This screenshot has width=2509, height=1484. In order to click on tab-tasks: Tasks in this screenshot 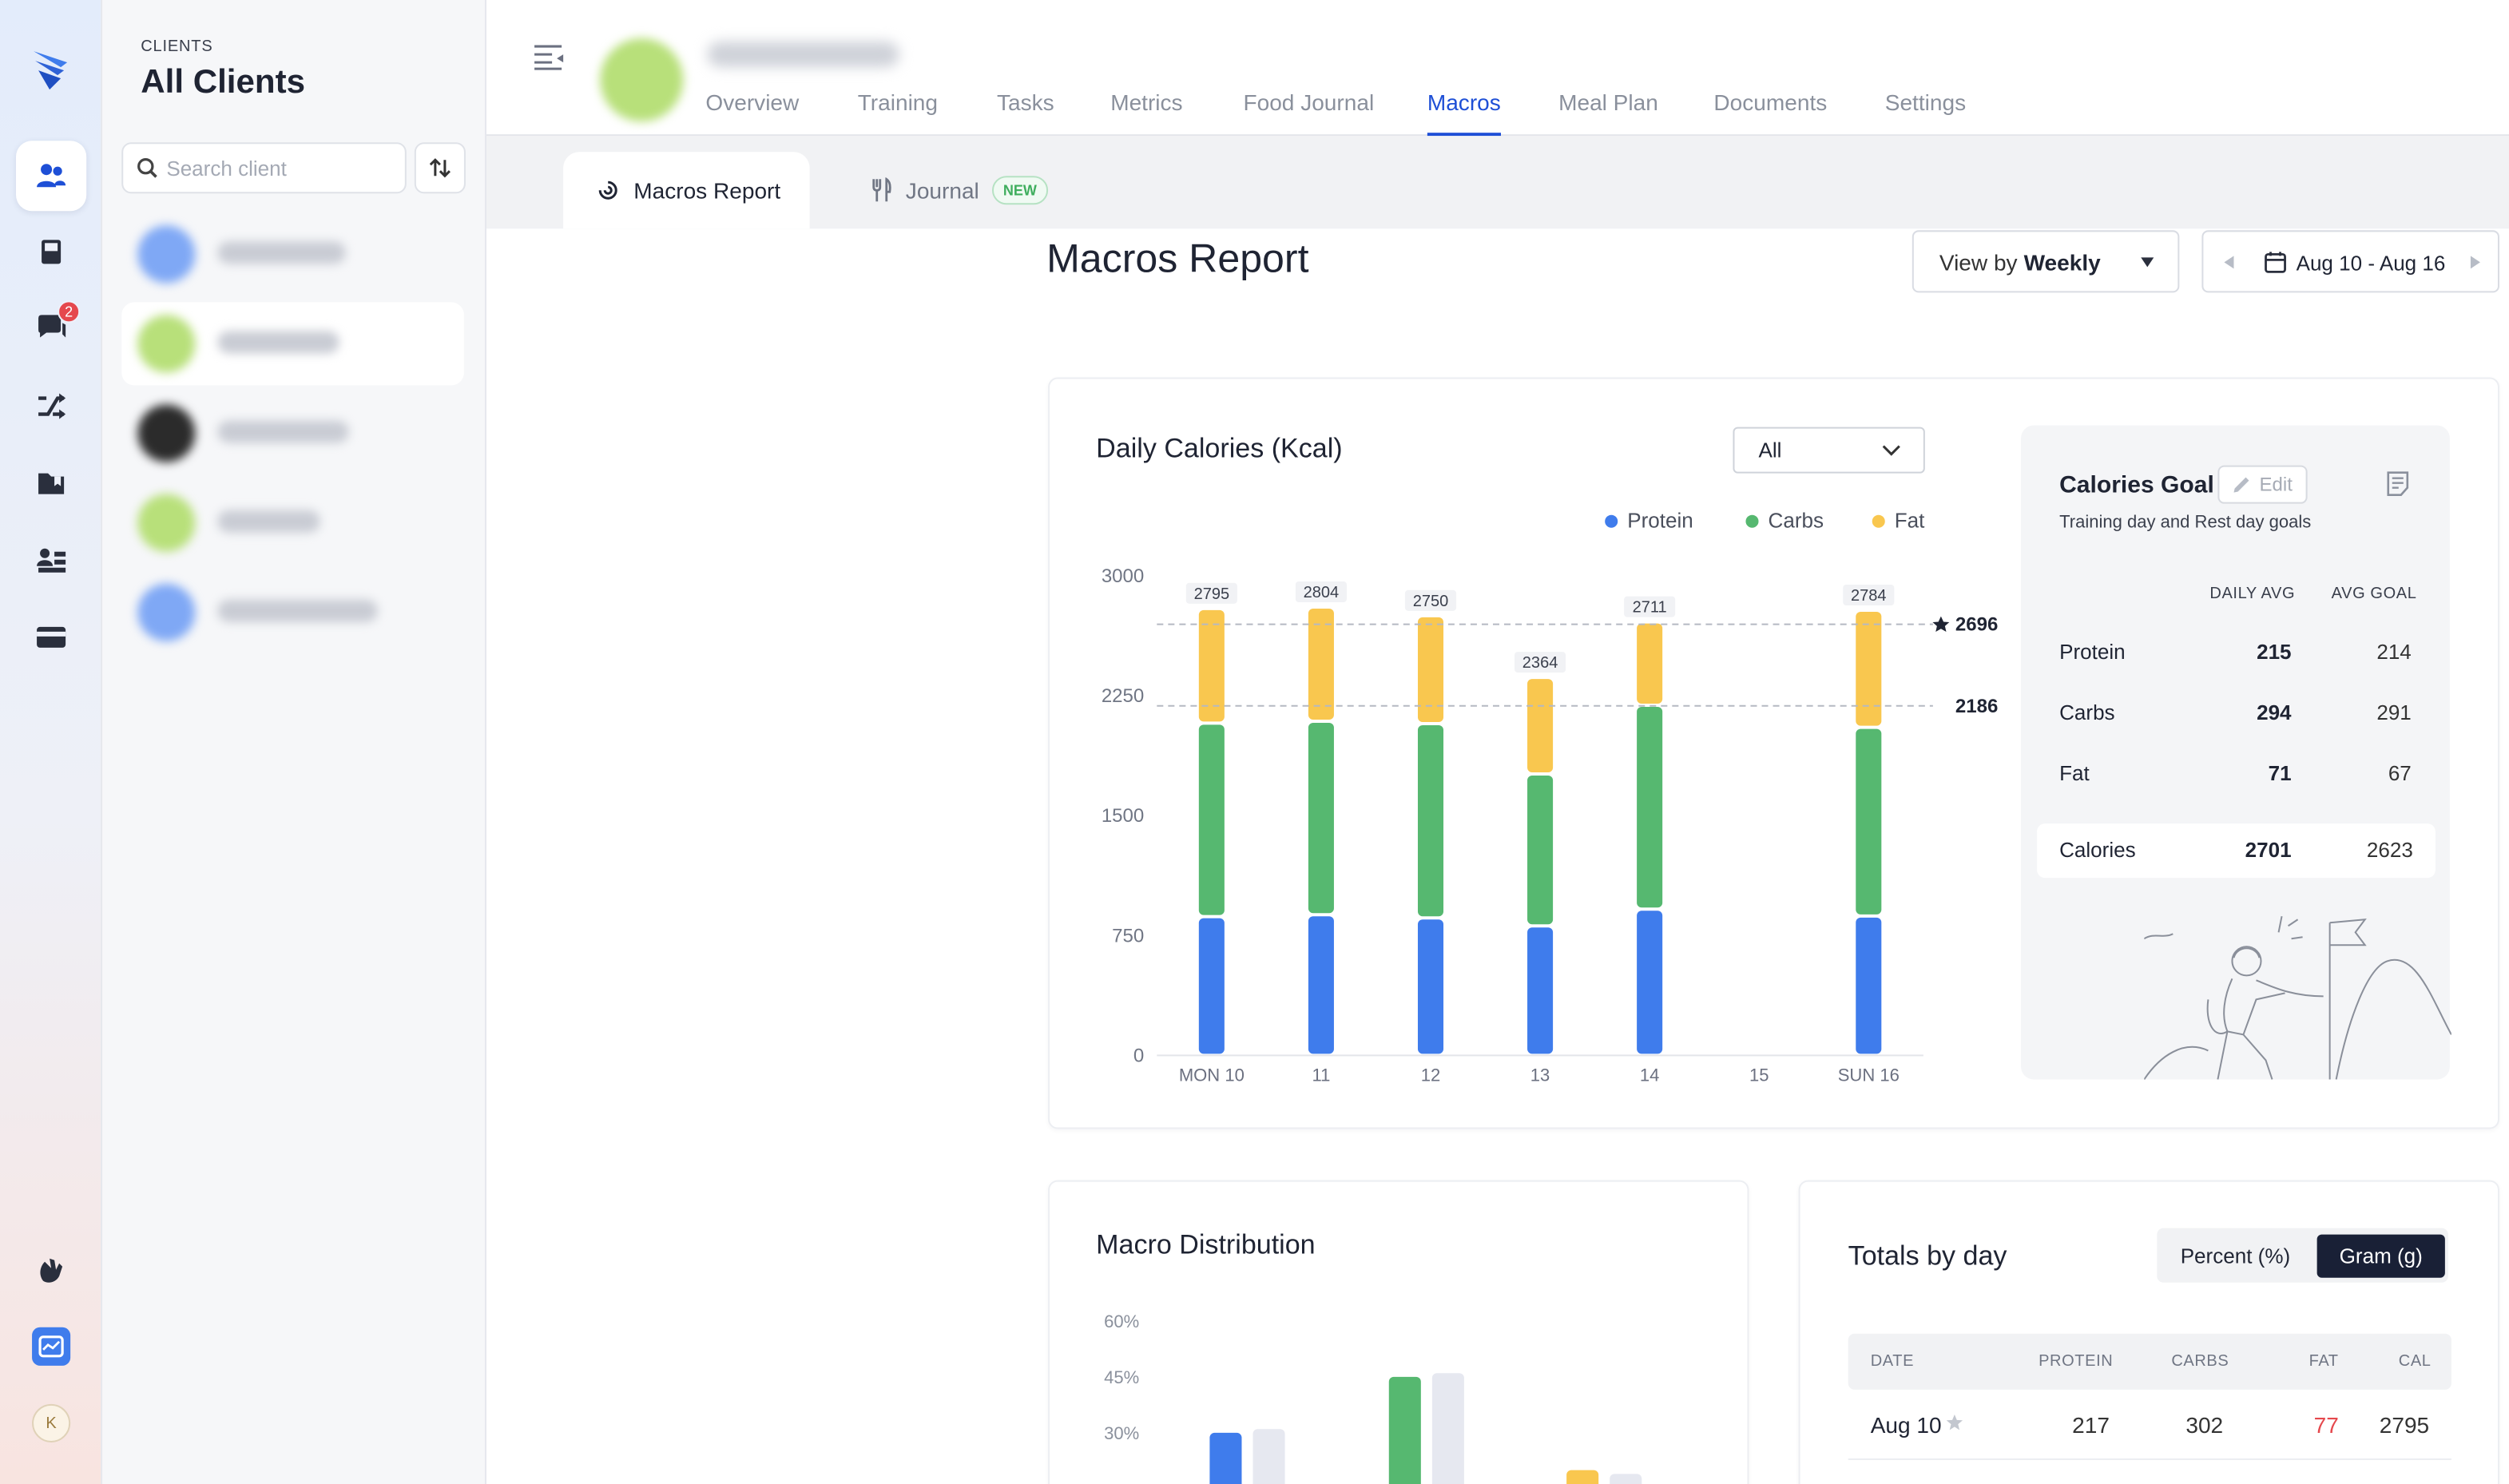, I will do `click(1025, 102)`.